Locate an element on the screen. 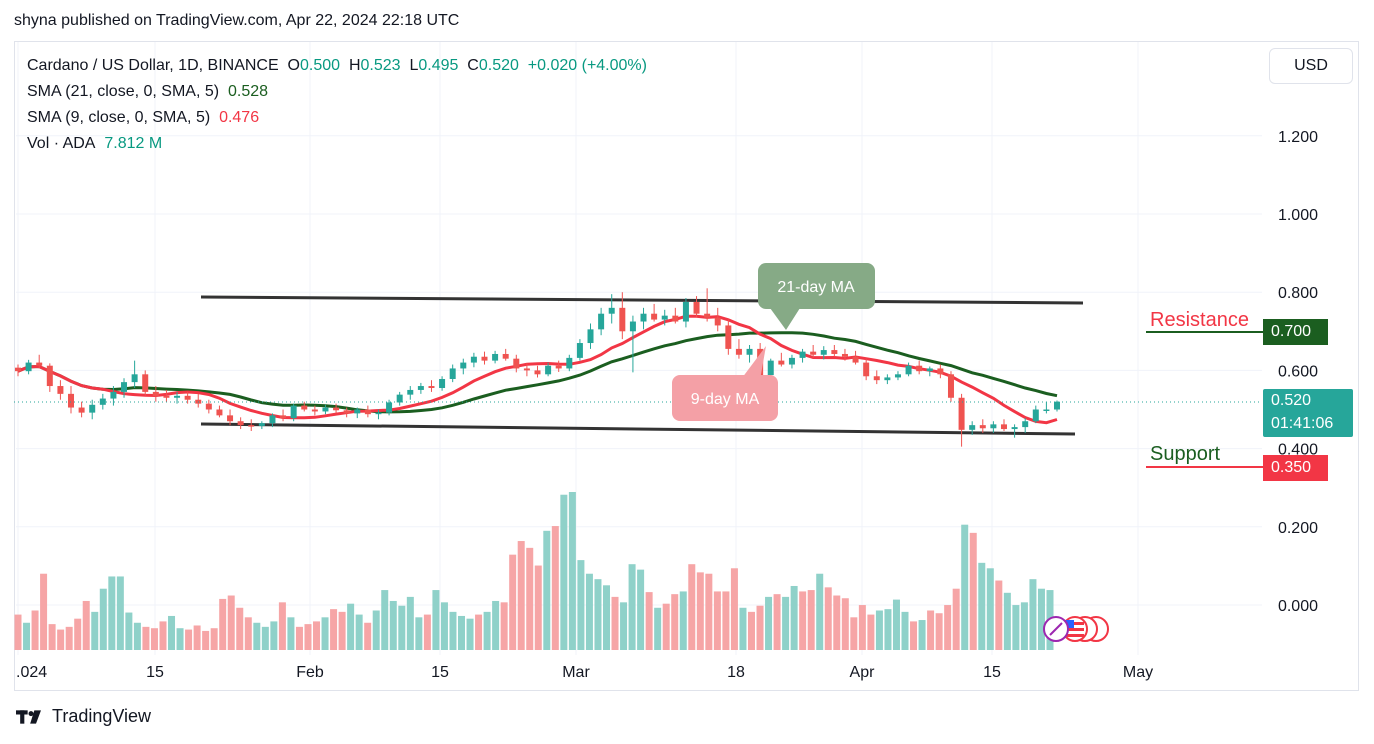 The height and width of the screenshot is (744, 1374). sma9-line is located at coordinates (537, 369).